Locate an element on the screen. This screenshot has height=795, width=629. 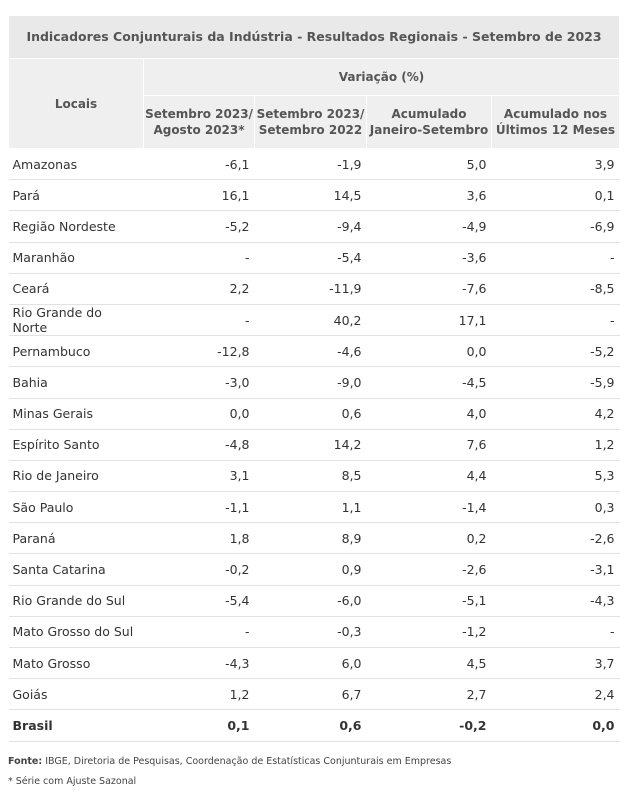
row-label: São Paulo is located at coordinates (76, 507).